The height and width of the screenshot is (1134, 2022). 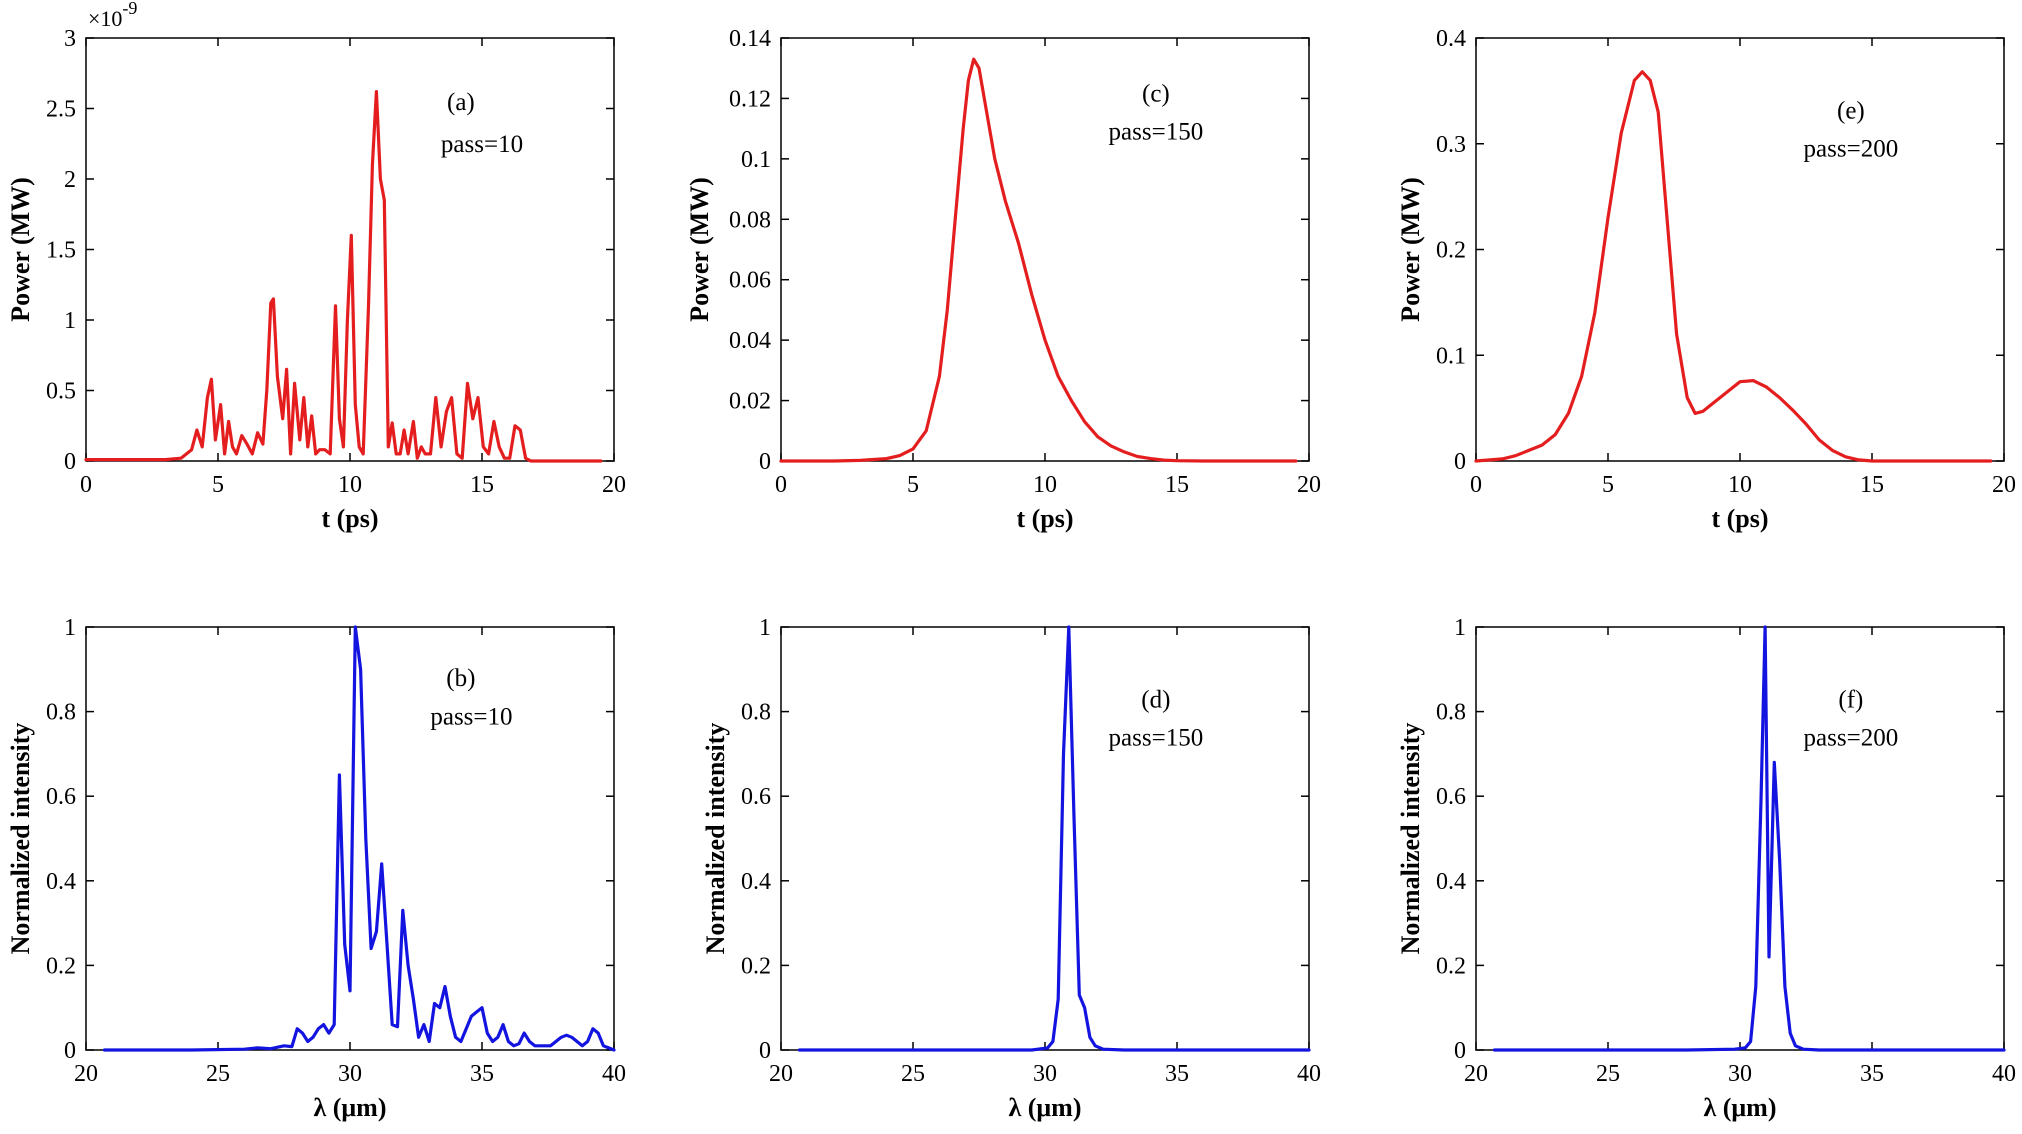 What do you see at coordinates (1451, 145) in the screenshot?
I see `y-tick-label: 0.3` at bounding box center [1451, 145].